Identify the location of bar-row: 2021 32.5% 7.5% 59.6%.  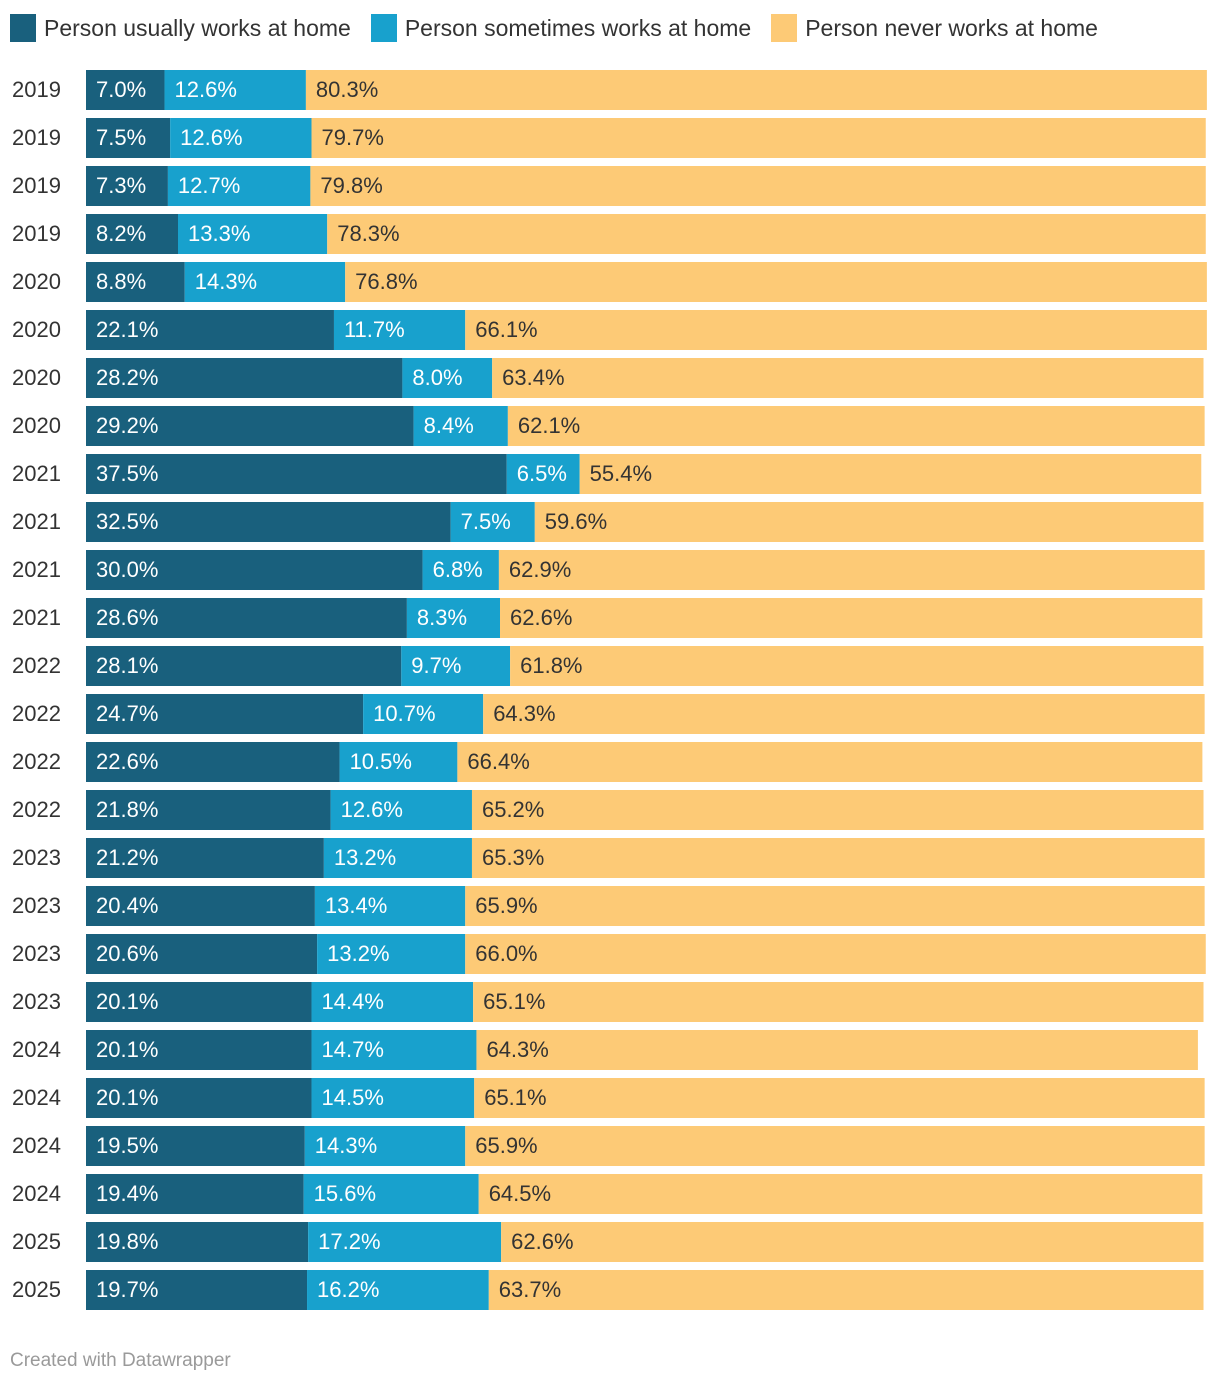
(608, 522).